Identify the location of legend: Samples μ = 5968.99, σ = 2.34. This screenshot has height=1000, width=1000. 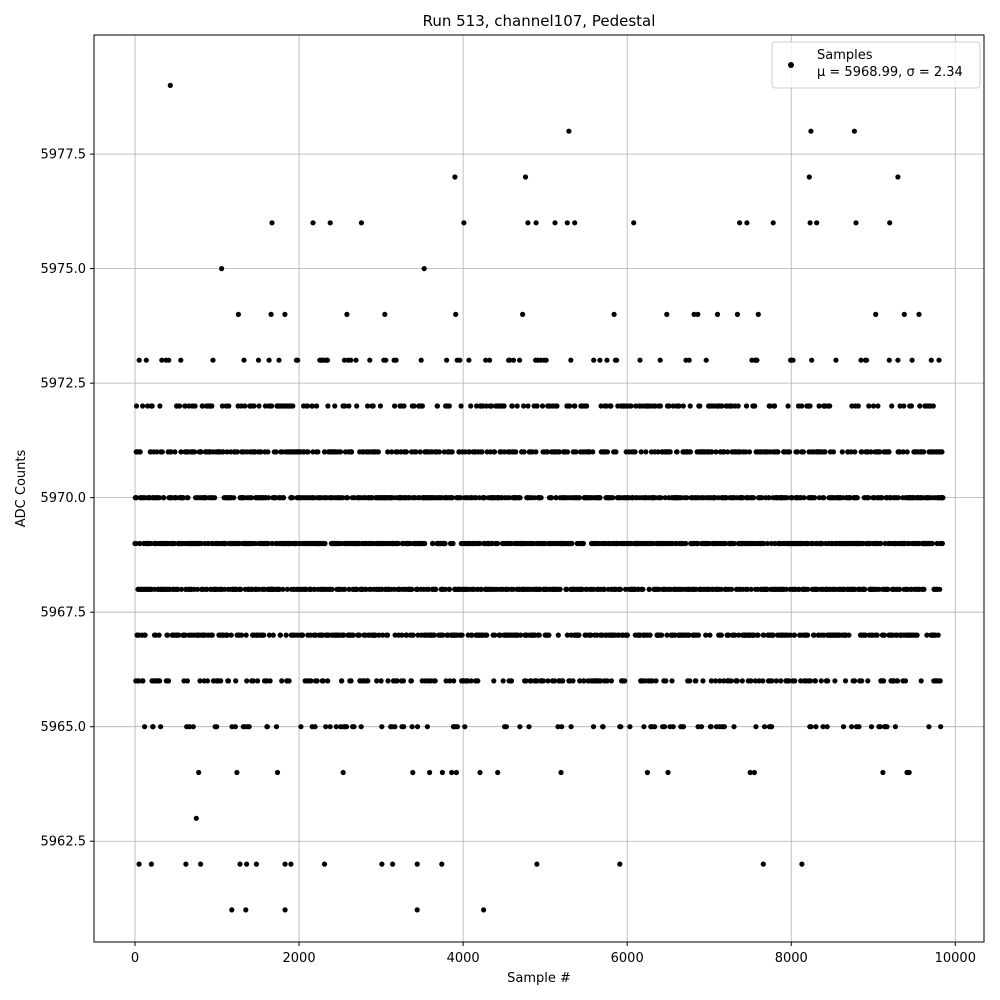
(876, 65).